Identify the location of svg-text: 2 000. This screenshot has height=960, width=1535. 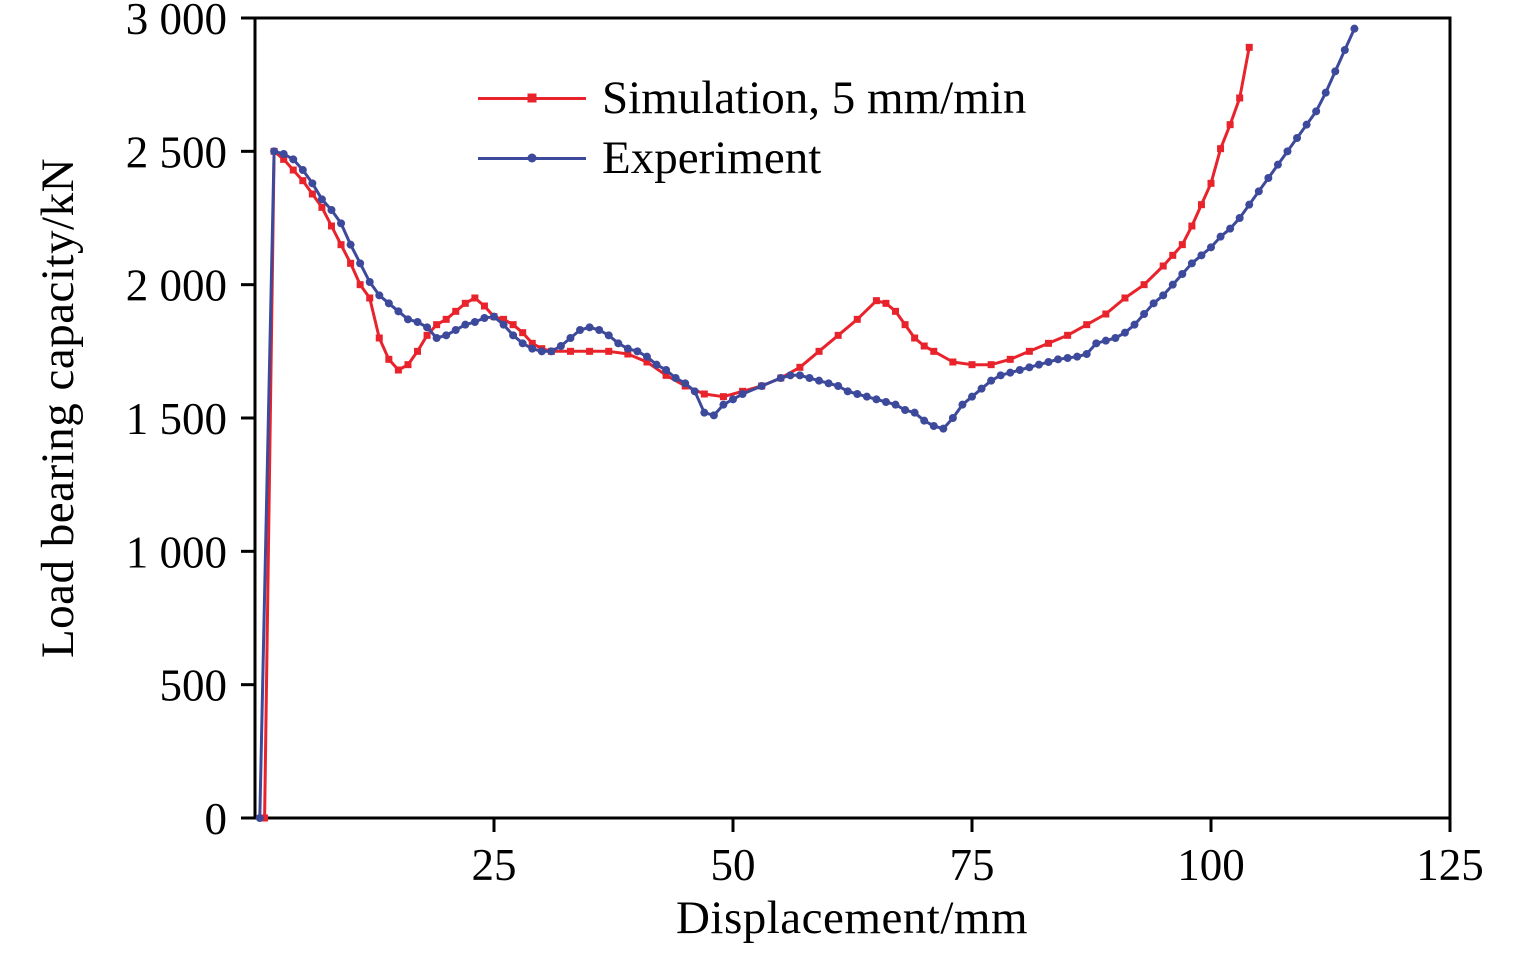
(176, 286).